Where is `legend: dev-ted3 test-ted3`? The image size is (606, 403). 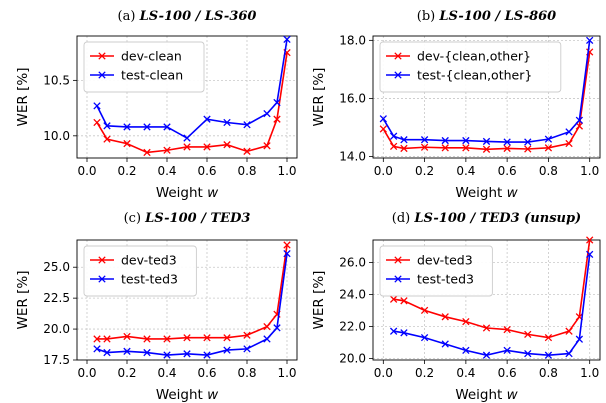 legend: dev-ted3 test-ted3 is located at coordinates (140, 271).